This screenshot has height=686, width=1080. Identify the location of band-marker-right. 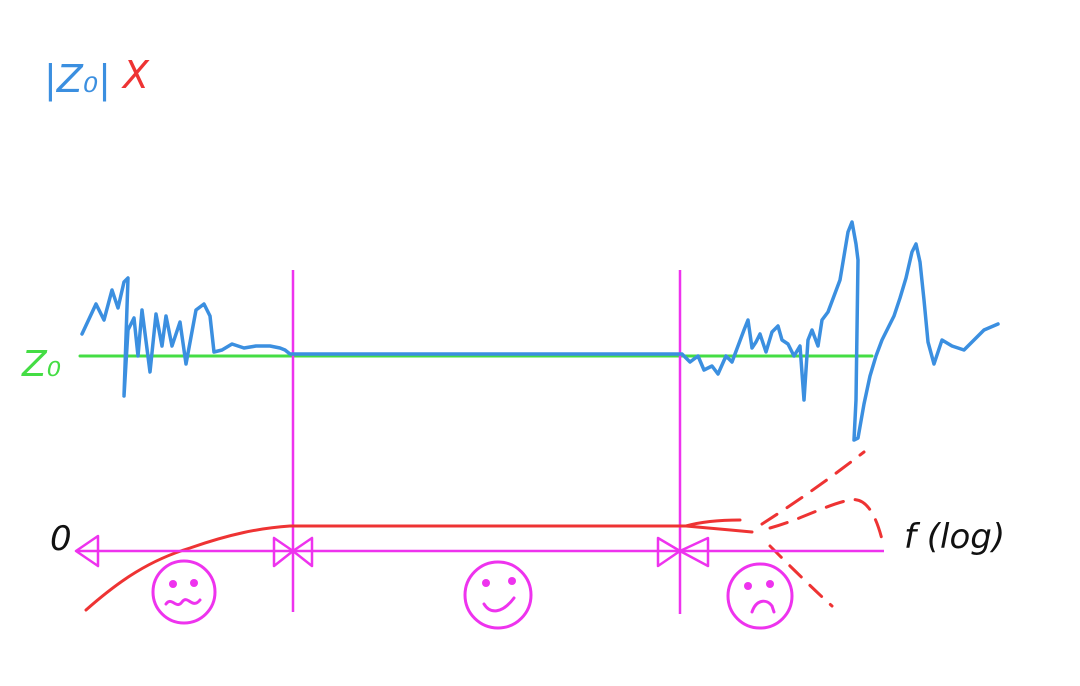
(683, 552).